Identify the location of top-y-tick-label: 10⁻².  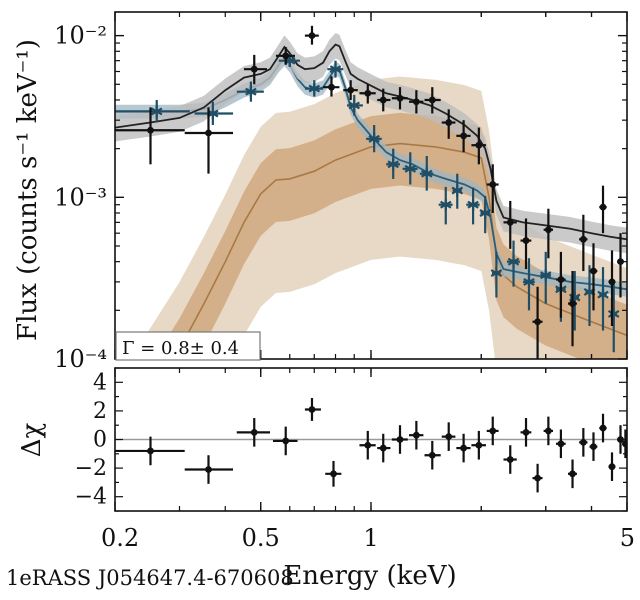
(80, 36).